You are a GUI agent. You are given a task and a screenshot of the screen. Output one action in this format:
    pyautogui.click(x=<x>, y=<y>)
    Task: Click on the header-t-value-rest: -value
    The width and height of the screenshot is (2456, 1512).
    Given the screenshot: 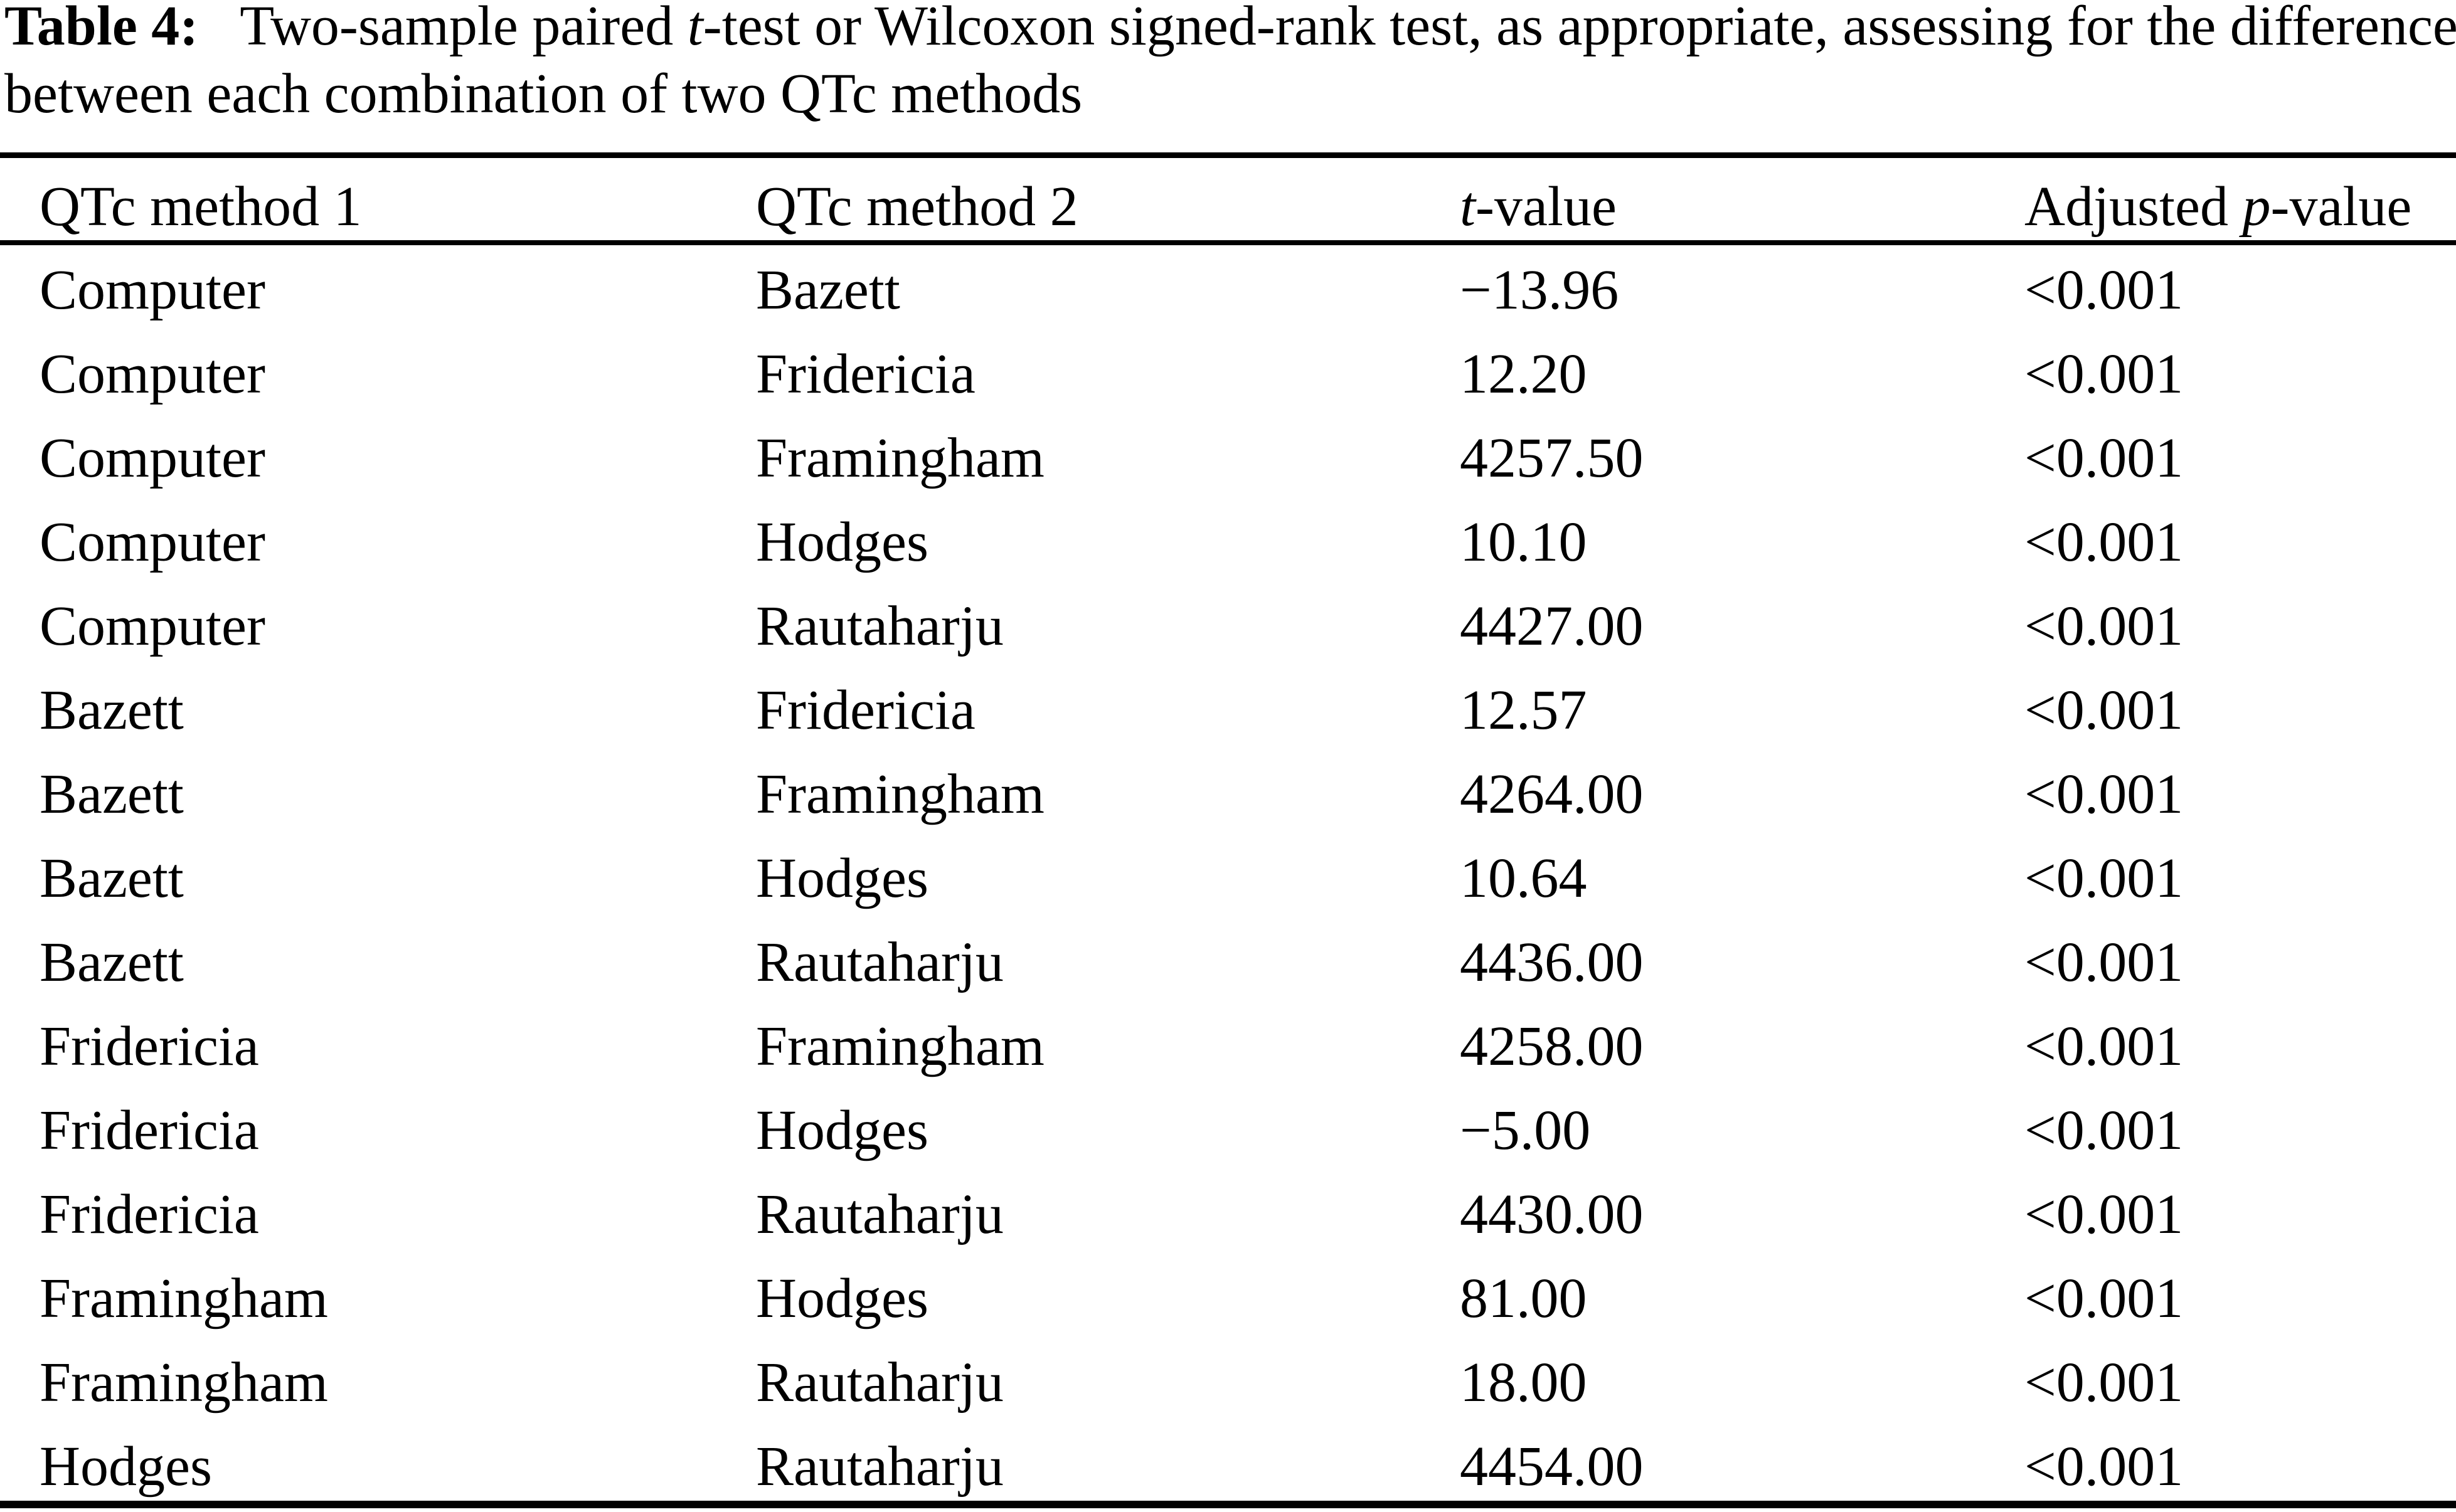 What is the action you would take?
    pyautogui.click(x=1546, y=207)
    